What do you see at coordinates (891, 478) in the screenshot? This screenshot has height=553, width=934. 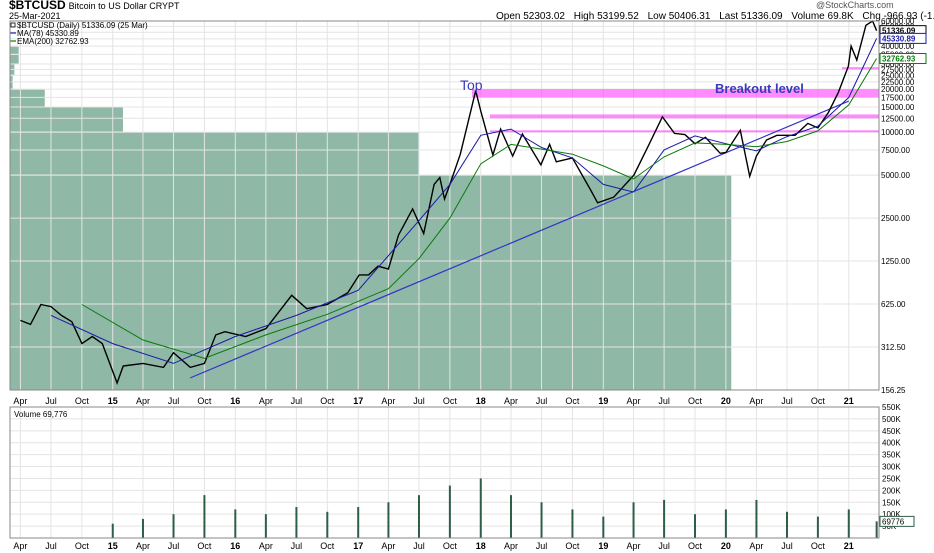 I see `volume-tick-label: 250K` at bounding box center [891, 478].